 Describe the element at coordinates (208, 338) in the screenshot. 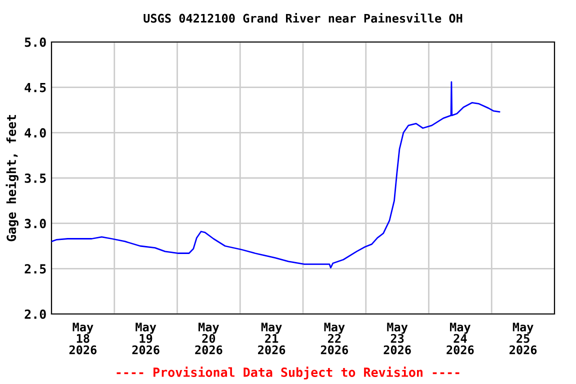

I see `x-tick-label: May 20 2026` at that location.